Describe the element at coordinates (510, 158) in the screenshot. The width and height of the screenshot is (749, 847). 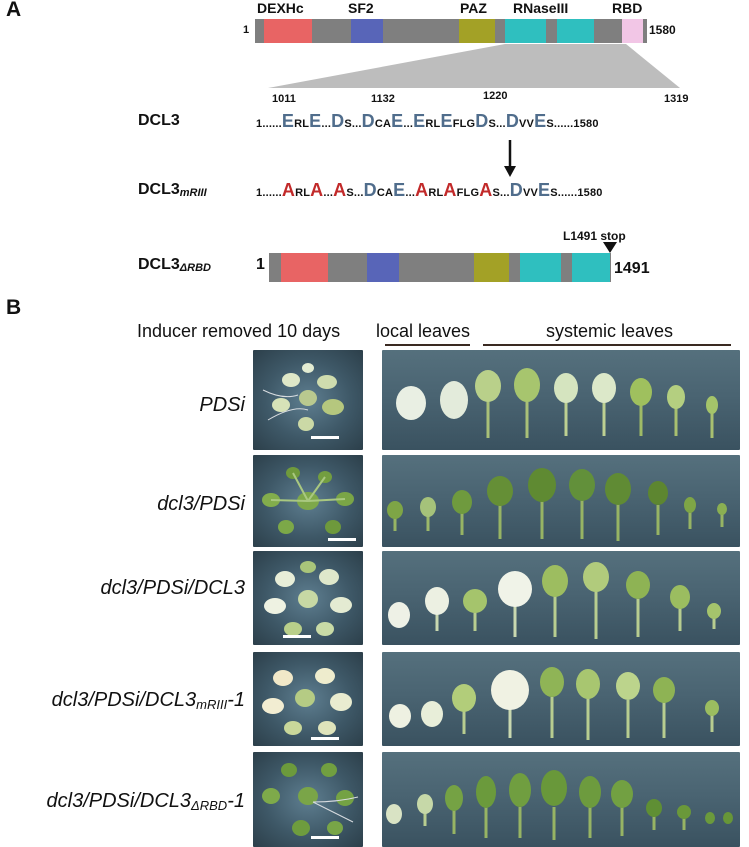
I see `mutation-arrow-icon` at that location.